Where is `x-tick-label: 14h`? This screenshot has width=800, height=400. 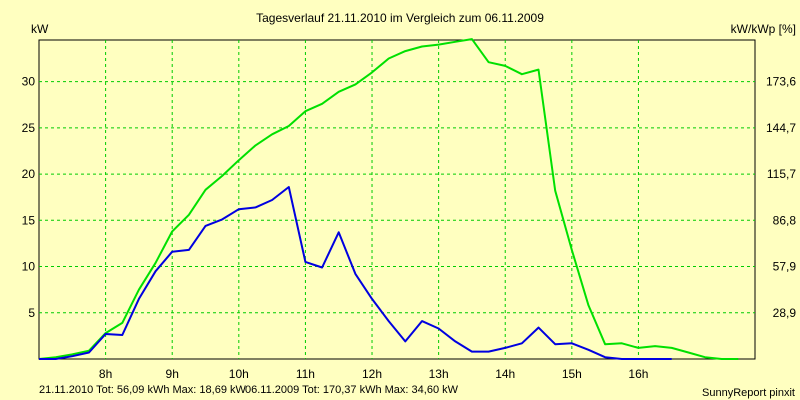
x-tick-label: 14h is located at coordinates (505, 374).